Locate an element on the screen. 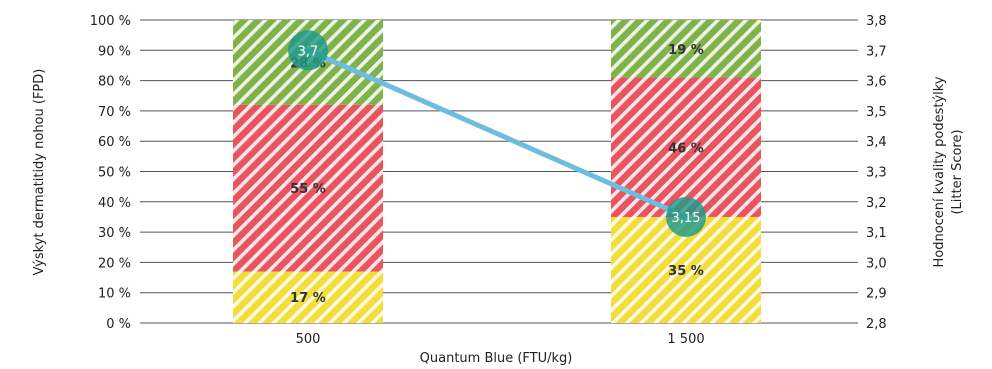 Image resolution: width=992 pixels, height=369 pixels. x-tick-label: 1 500 is located at coordinates (685, 339).